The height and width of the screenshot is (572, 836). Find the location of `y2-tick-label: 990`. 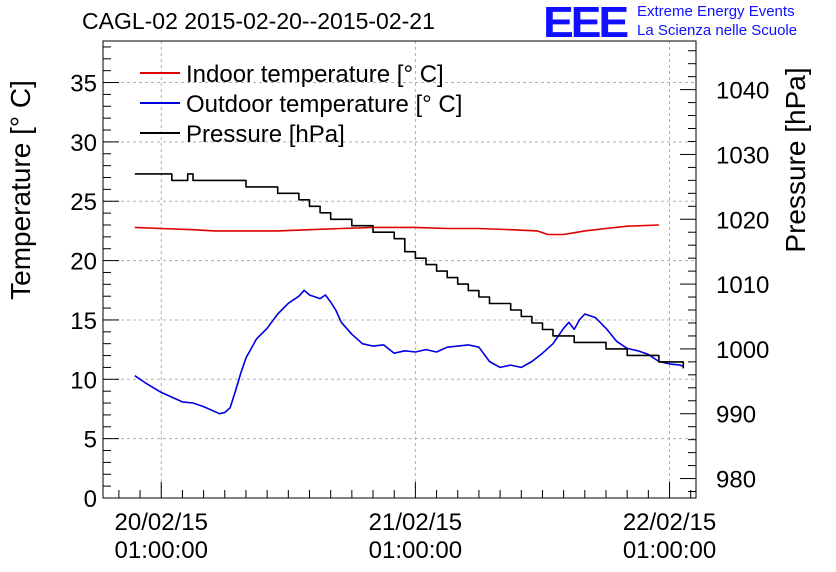

y2-tick-label: 990 is located at coordinates (736, 415).